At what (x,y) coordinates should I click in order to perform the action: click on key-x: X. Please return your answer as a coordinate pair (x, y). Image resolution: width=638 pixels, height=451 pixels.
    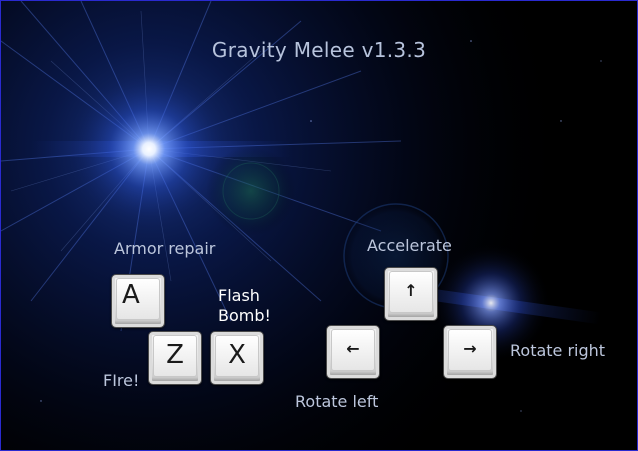
    Looking at the image, I should click on (237, 358).